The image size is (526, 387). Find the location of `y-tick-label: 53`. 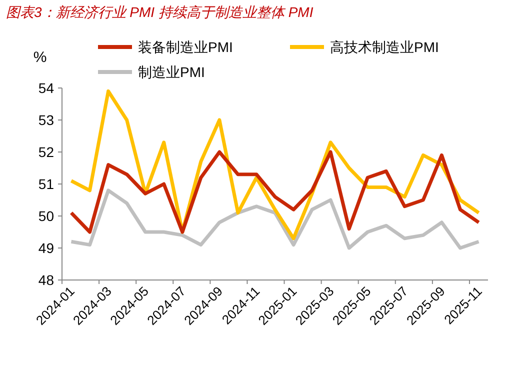

y-tick-label: 53 is located at coordinates (46, 120).